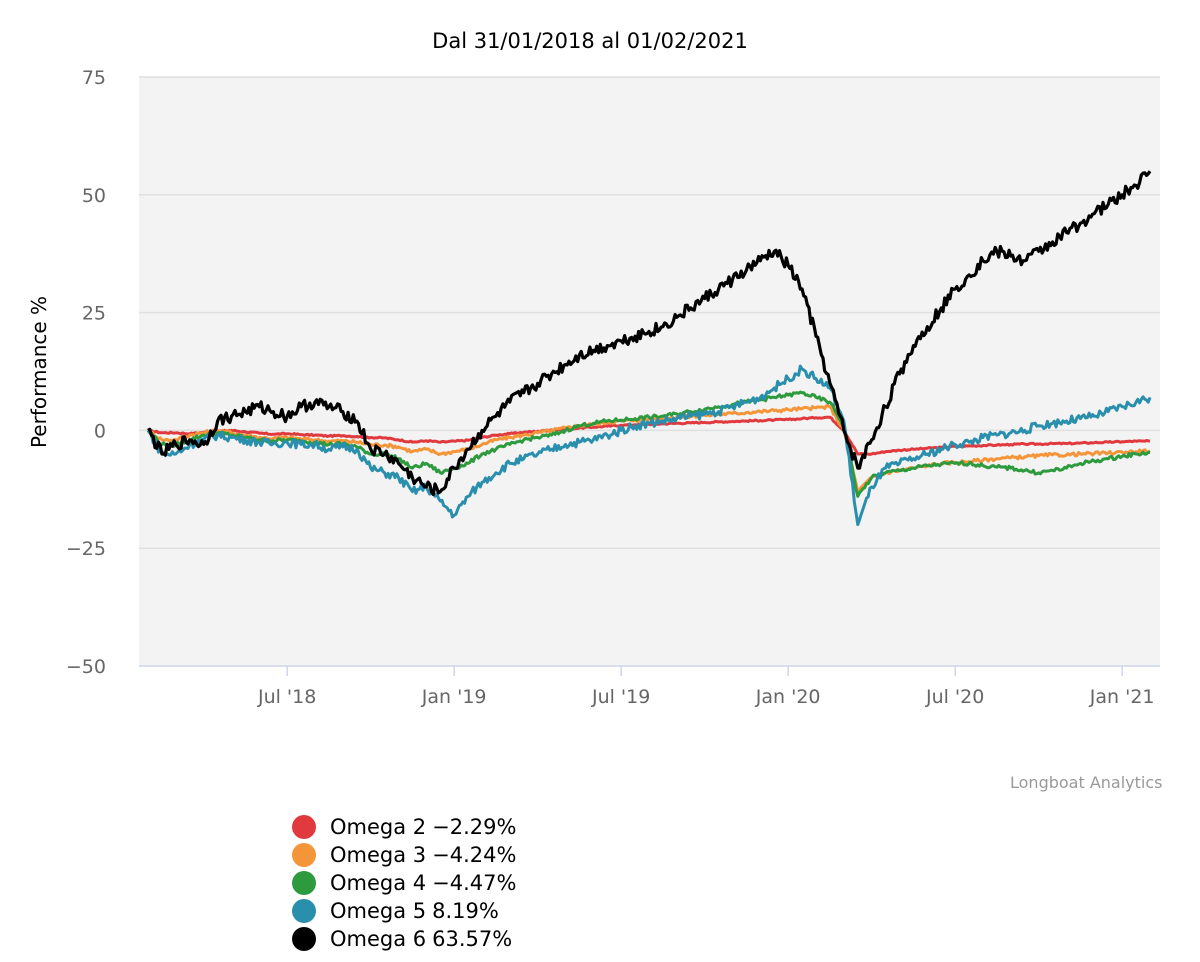 The height and width of the screenshot is (962, 1200). I want to click on y-tick-label: 50, so click(94, 196).